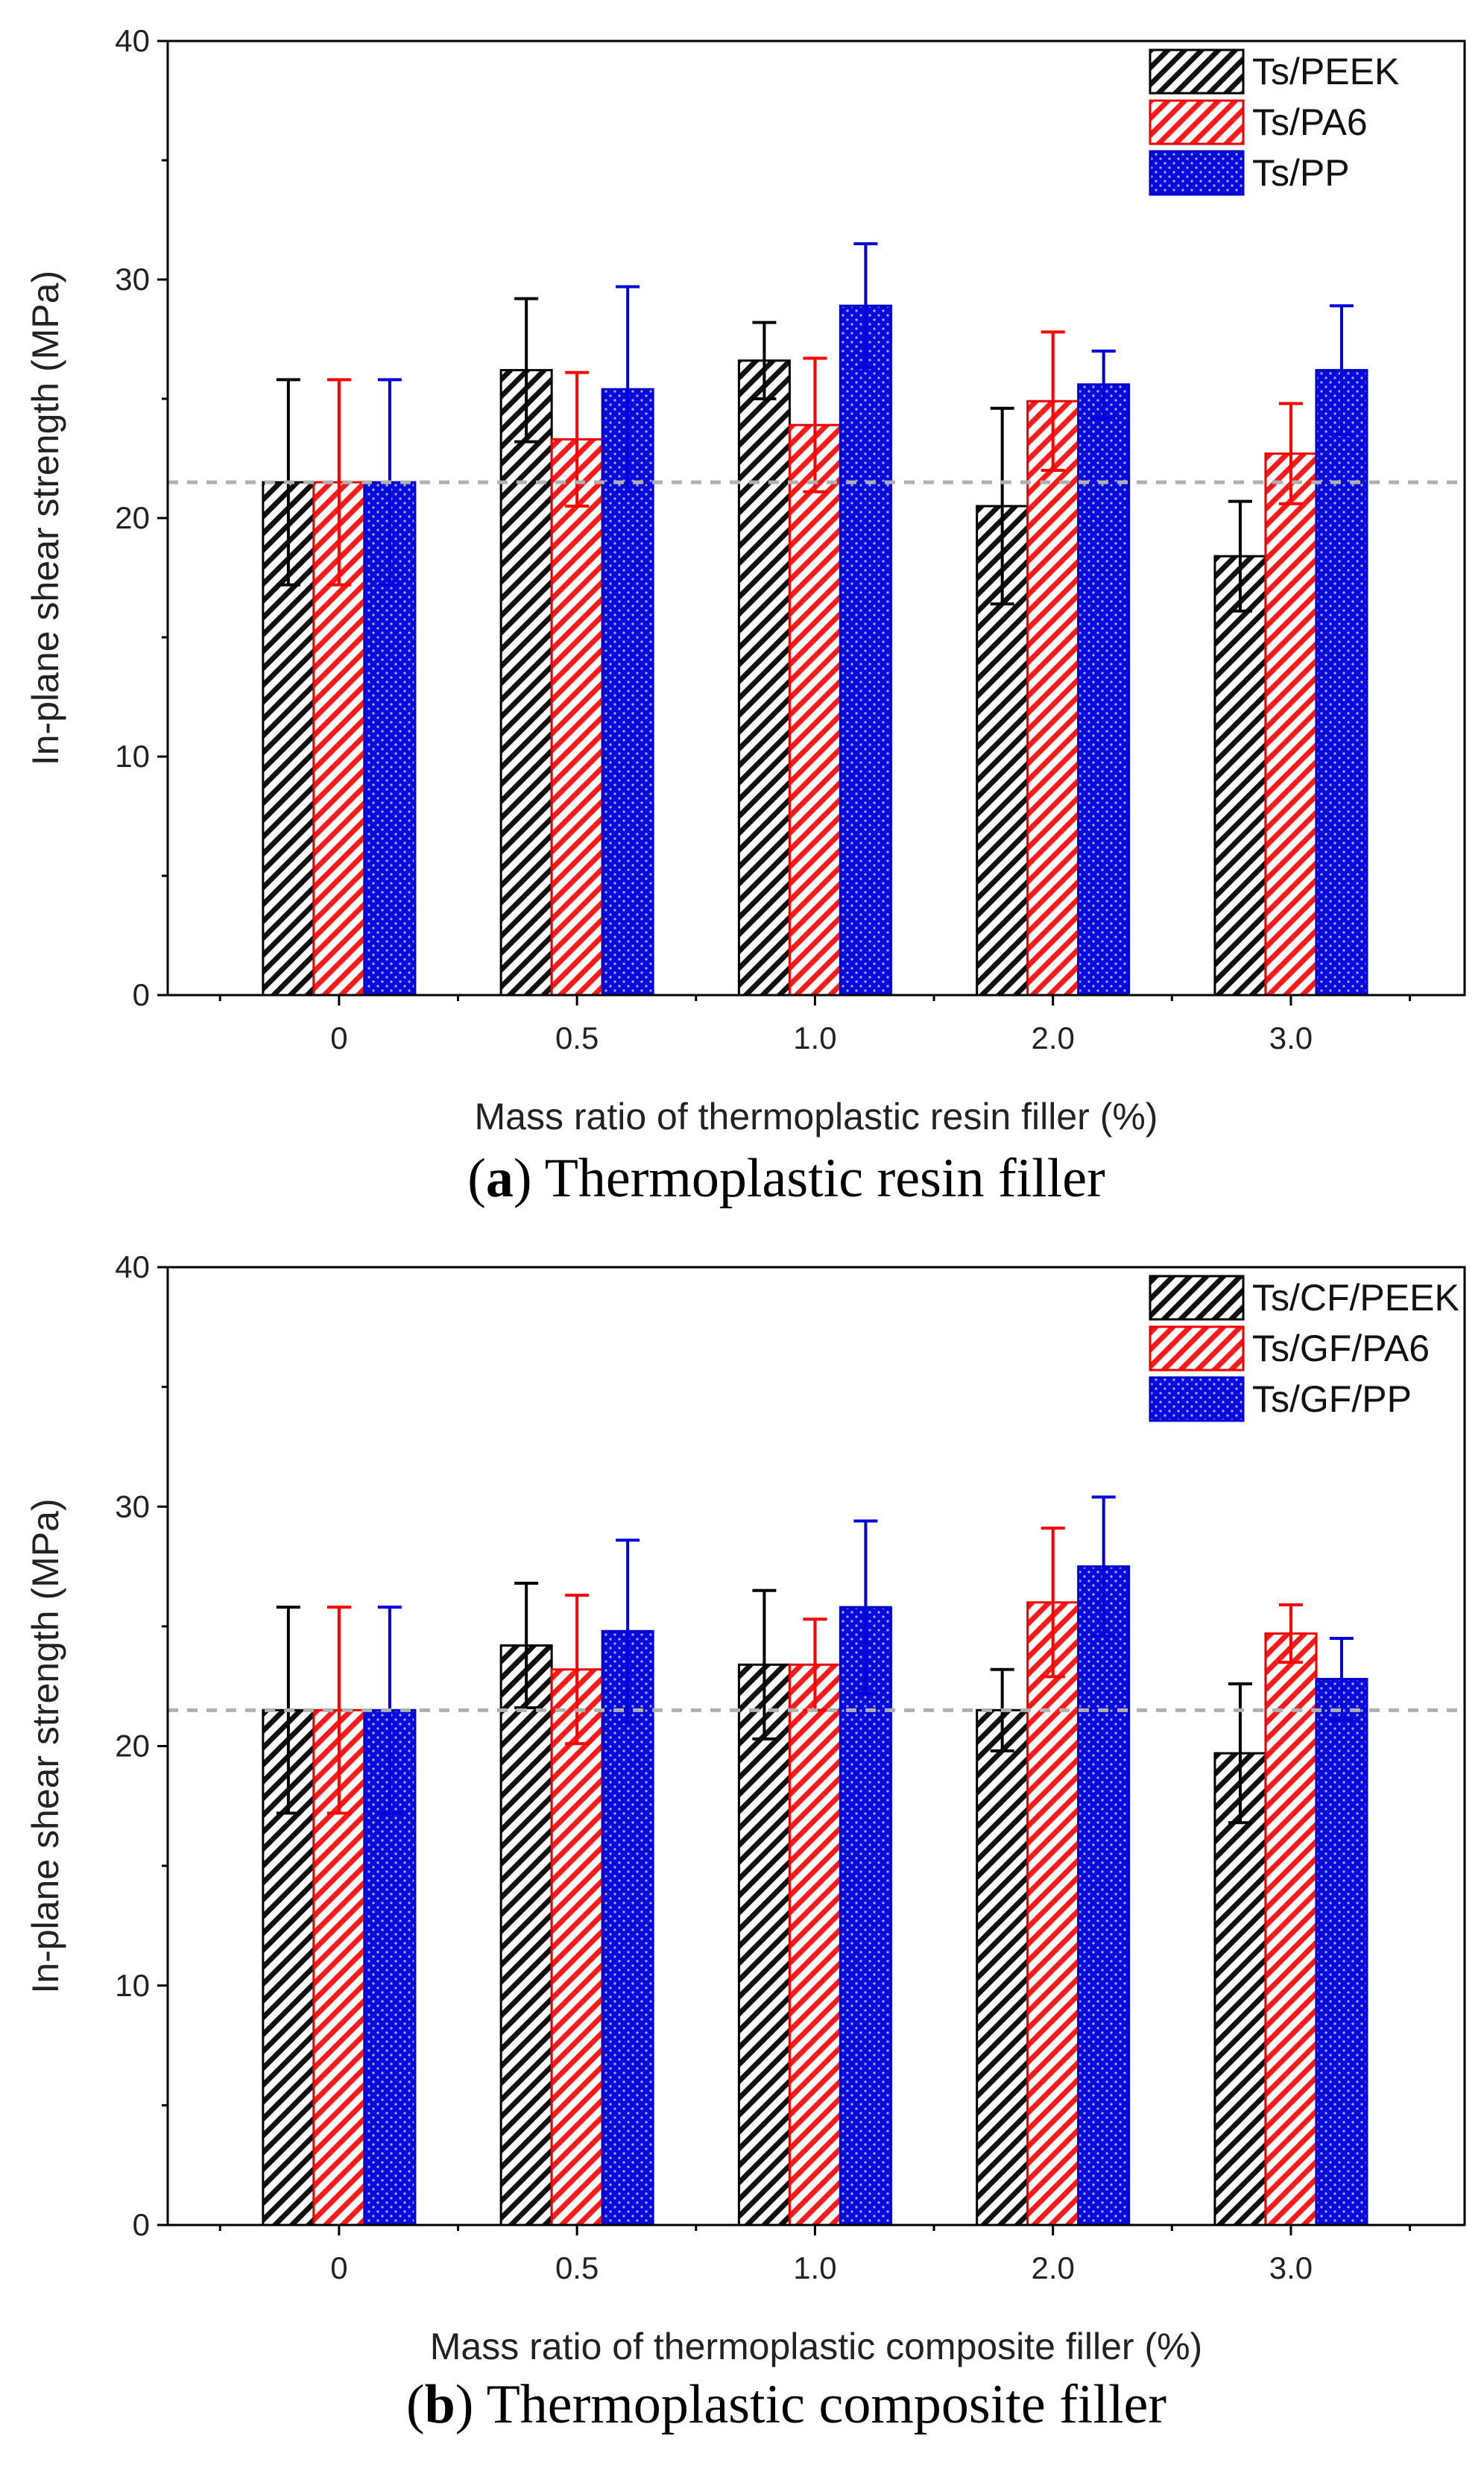 This screenshot has width=1484, height=2468. I want to click on panel-a-legend-swatch-ts-pp, so click(1197, 173).